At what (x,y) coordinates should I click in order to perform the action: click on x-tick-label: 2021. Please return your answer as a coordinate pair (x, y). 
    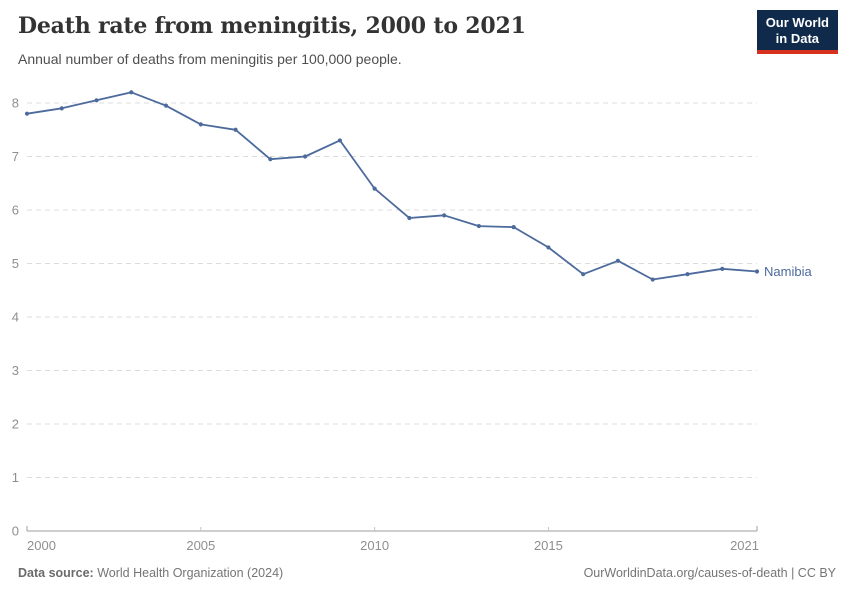
    Looking at the image, I should click on (744, 545).